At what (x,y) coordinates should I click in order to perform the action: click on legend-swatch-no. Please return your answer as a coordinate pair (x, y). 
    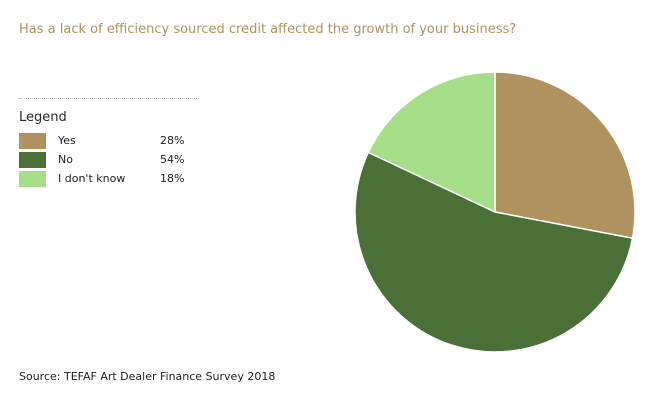
    Looking at the image, I should click on (32, 160).